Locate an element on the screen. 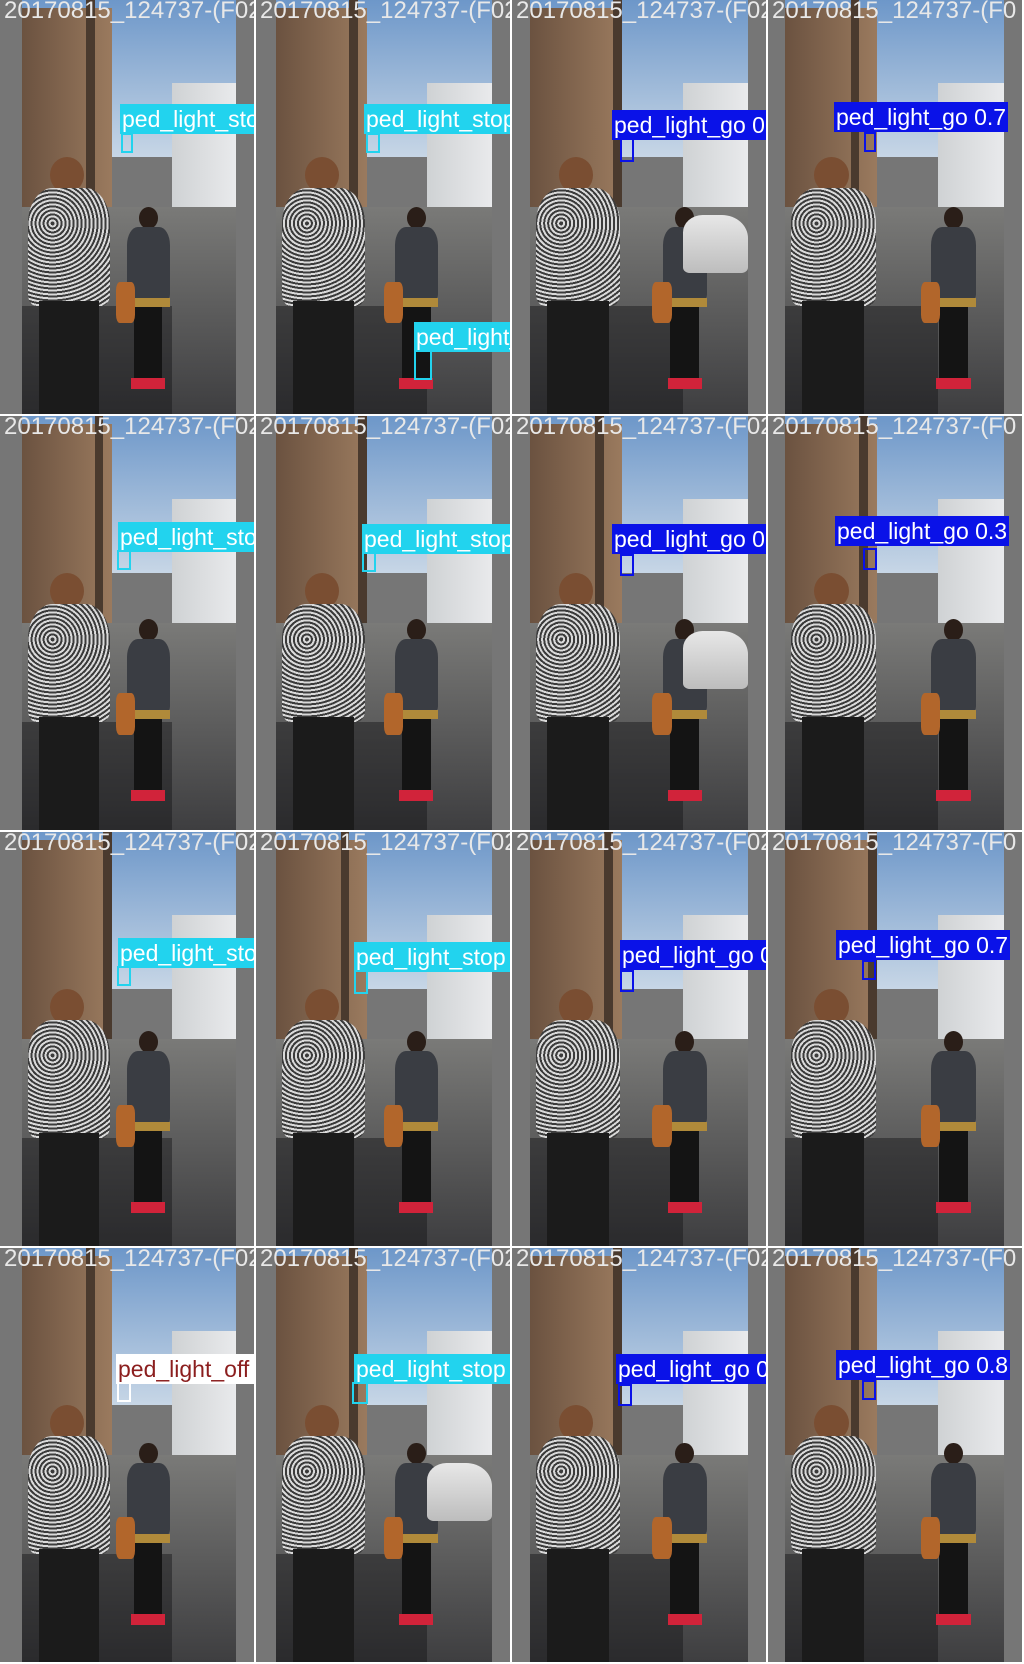 The image size is (1024, 1664). car is located at coordinates (715, 244).